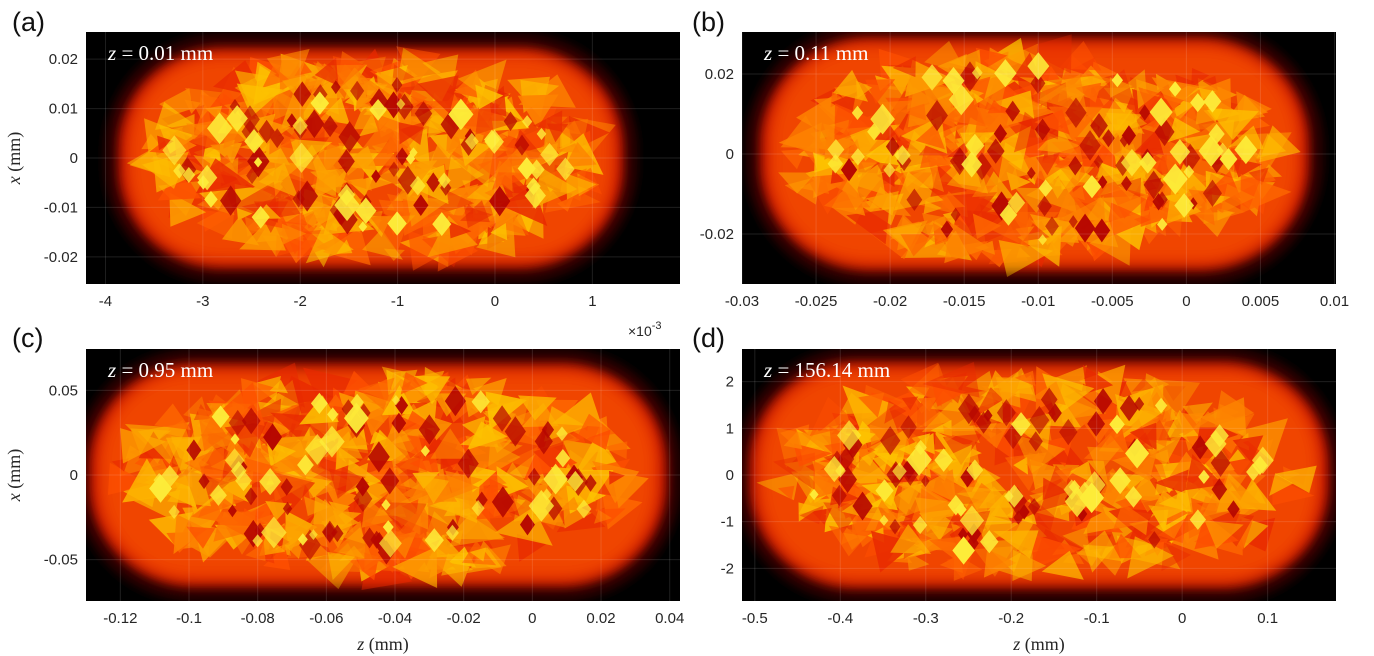 This screenshot has height=656, width=1374. What do you see at coordinates (964, 301) in the screenshot?
I see `x-tick-label: -0.015` at bounding box center [964, 301].